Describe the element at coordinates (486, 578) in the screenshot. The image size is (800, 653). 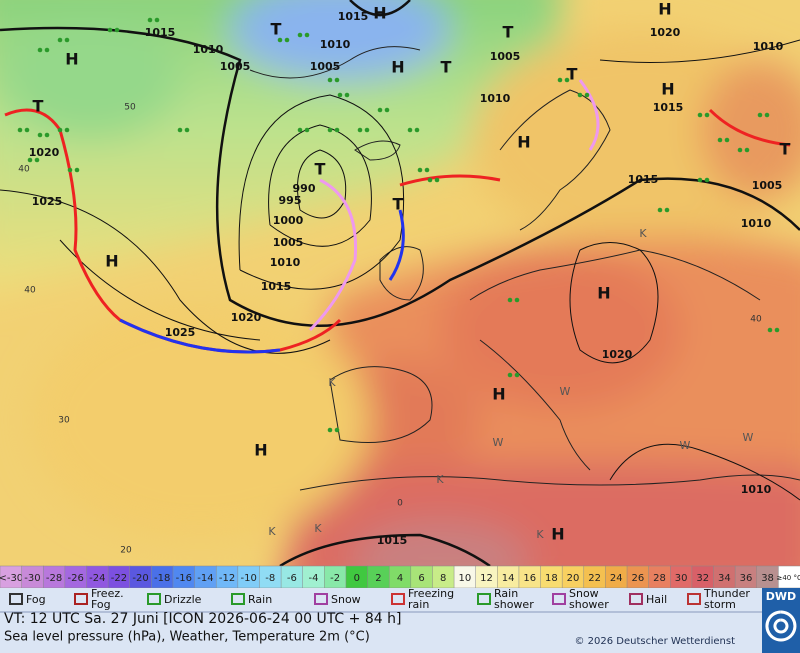
I see `colorbar-label: 12` at that location.